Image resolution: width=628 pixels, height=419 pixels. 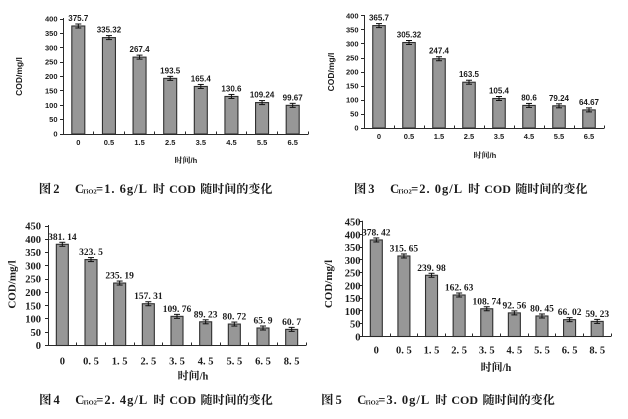 What do you see at coordinates (589, 102) in the screenshot?
I see `svg-text: 64.67` at bounding box center [589, 102].